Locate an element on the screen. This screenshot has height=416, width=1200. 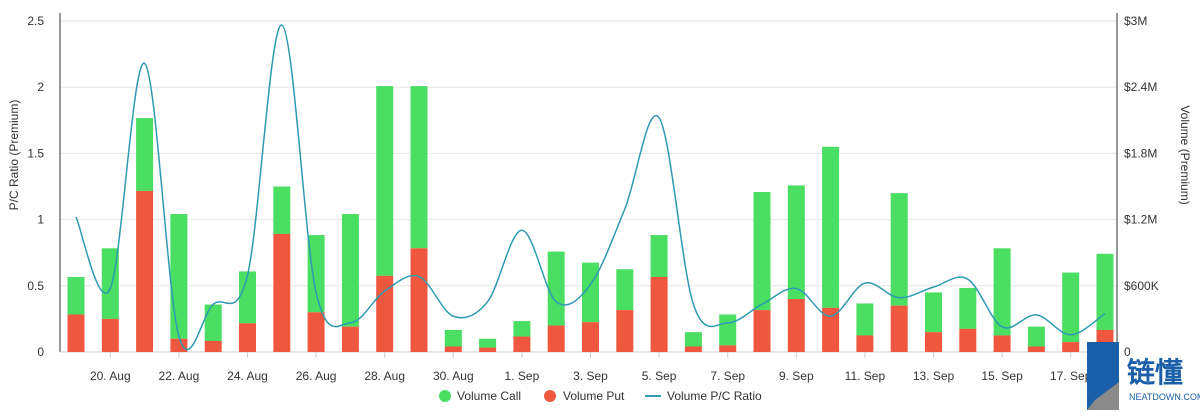
left-axis-tick-label: 1 is located at coordinates (40, 220).